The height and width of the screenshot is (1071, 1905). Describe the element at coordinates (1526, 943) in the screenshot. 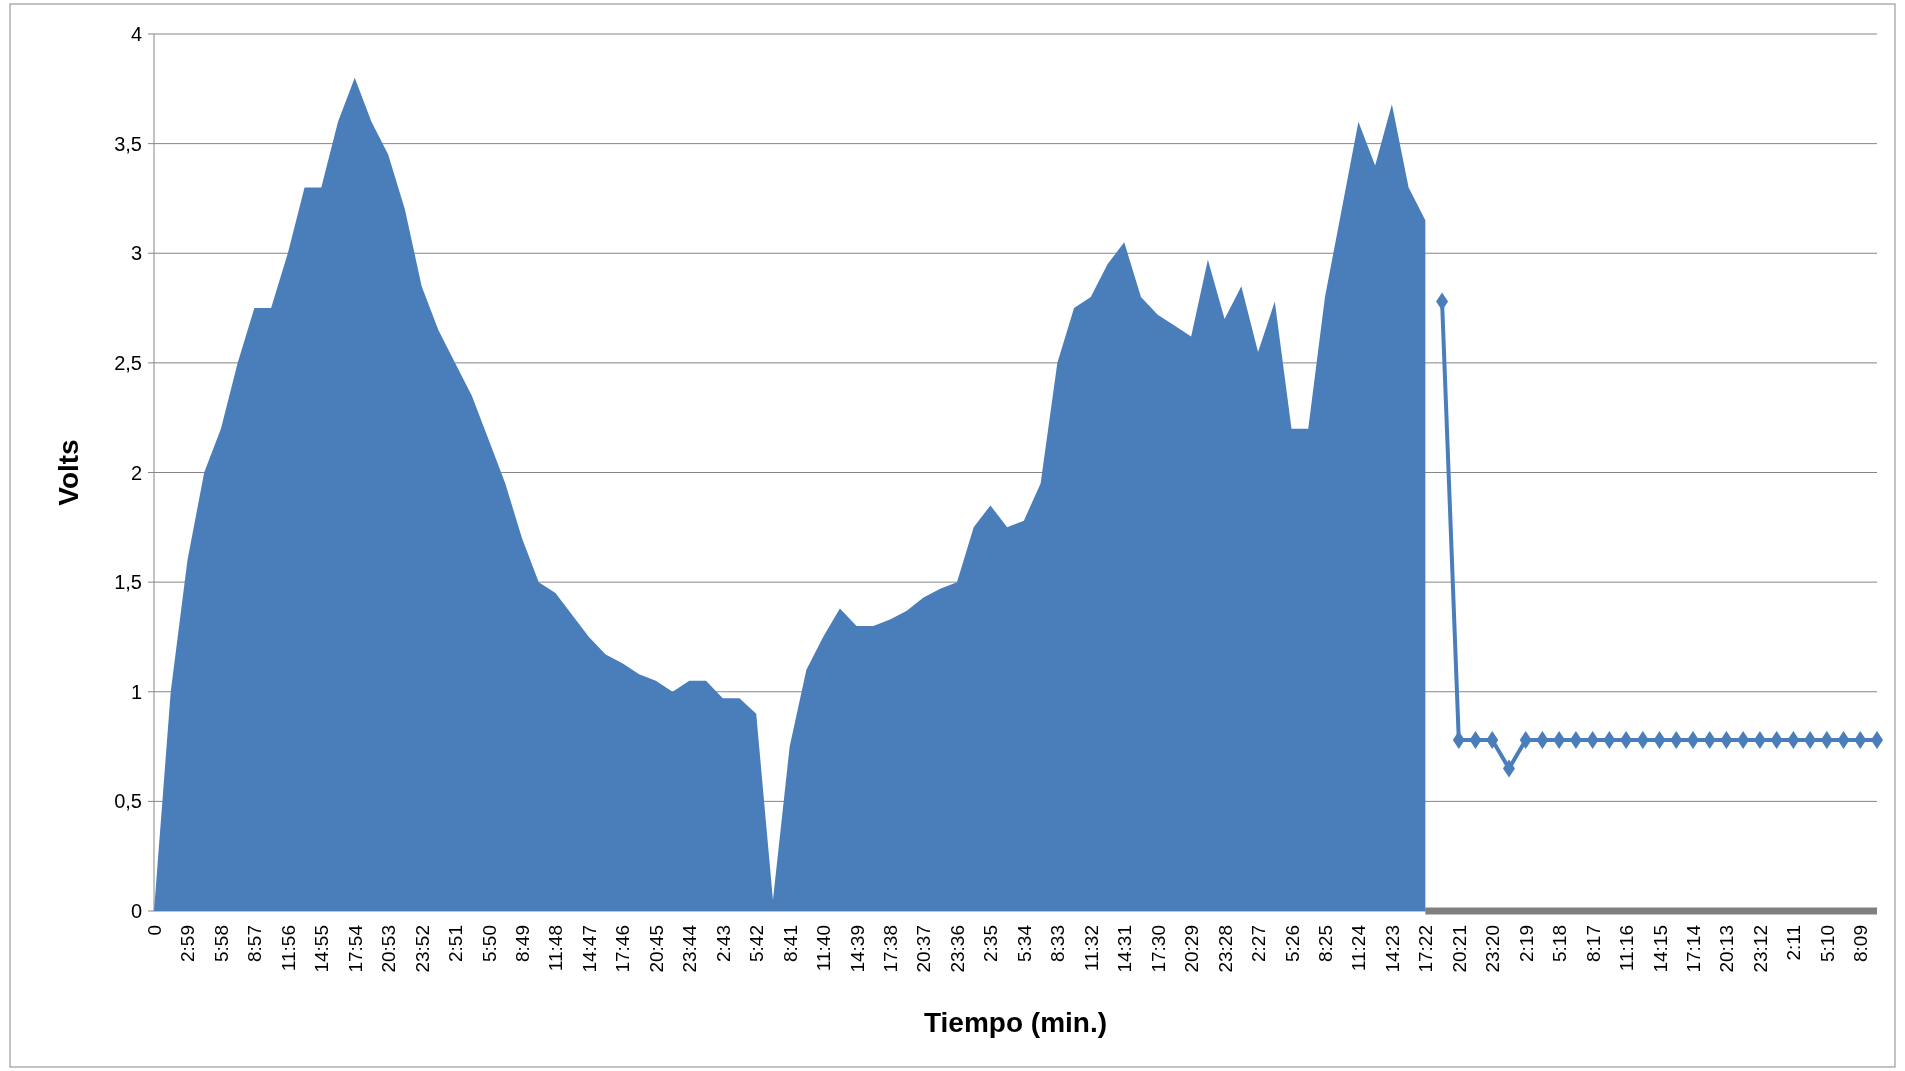

I see `x-tick-label: 2:19` at that location.